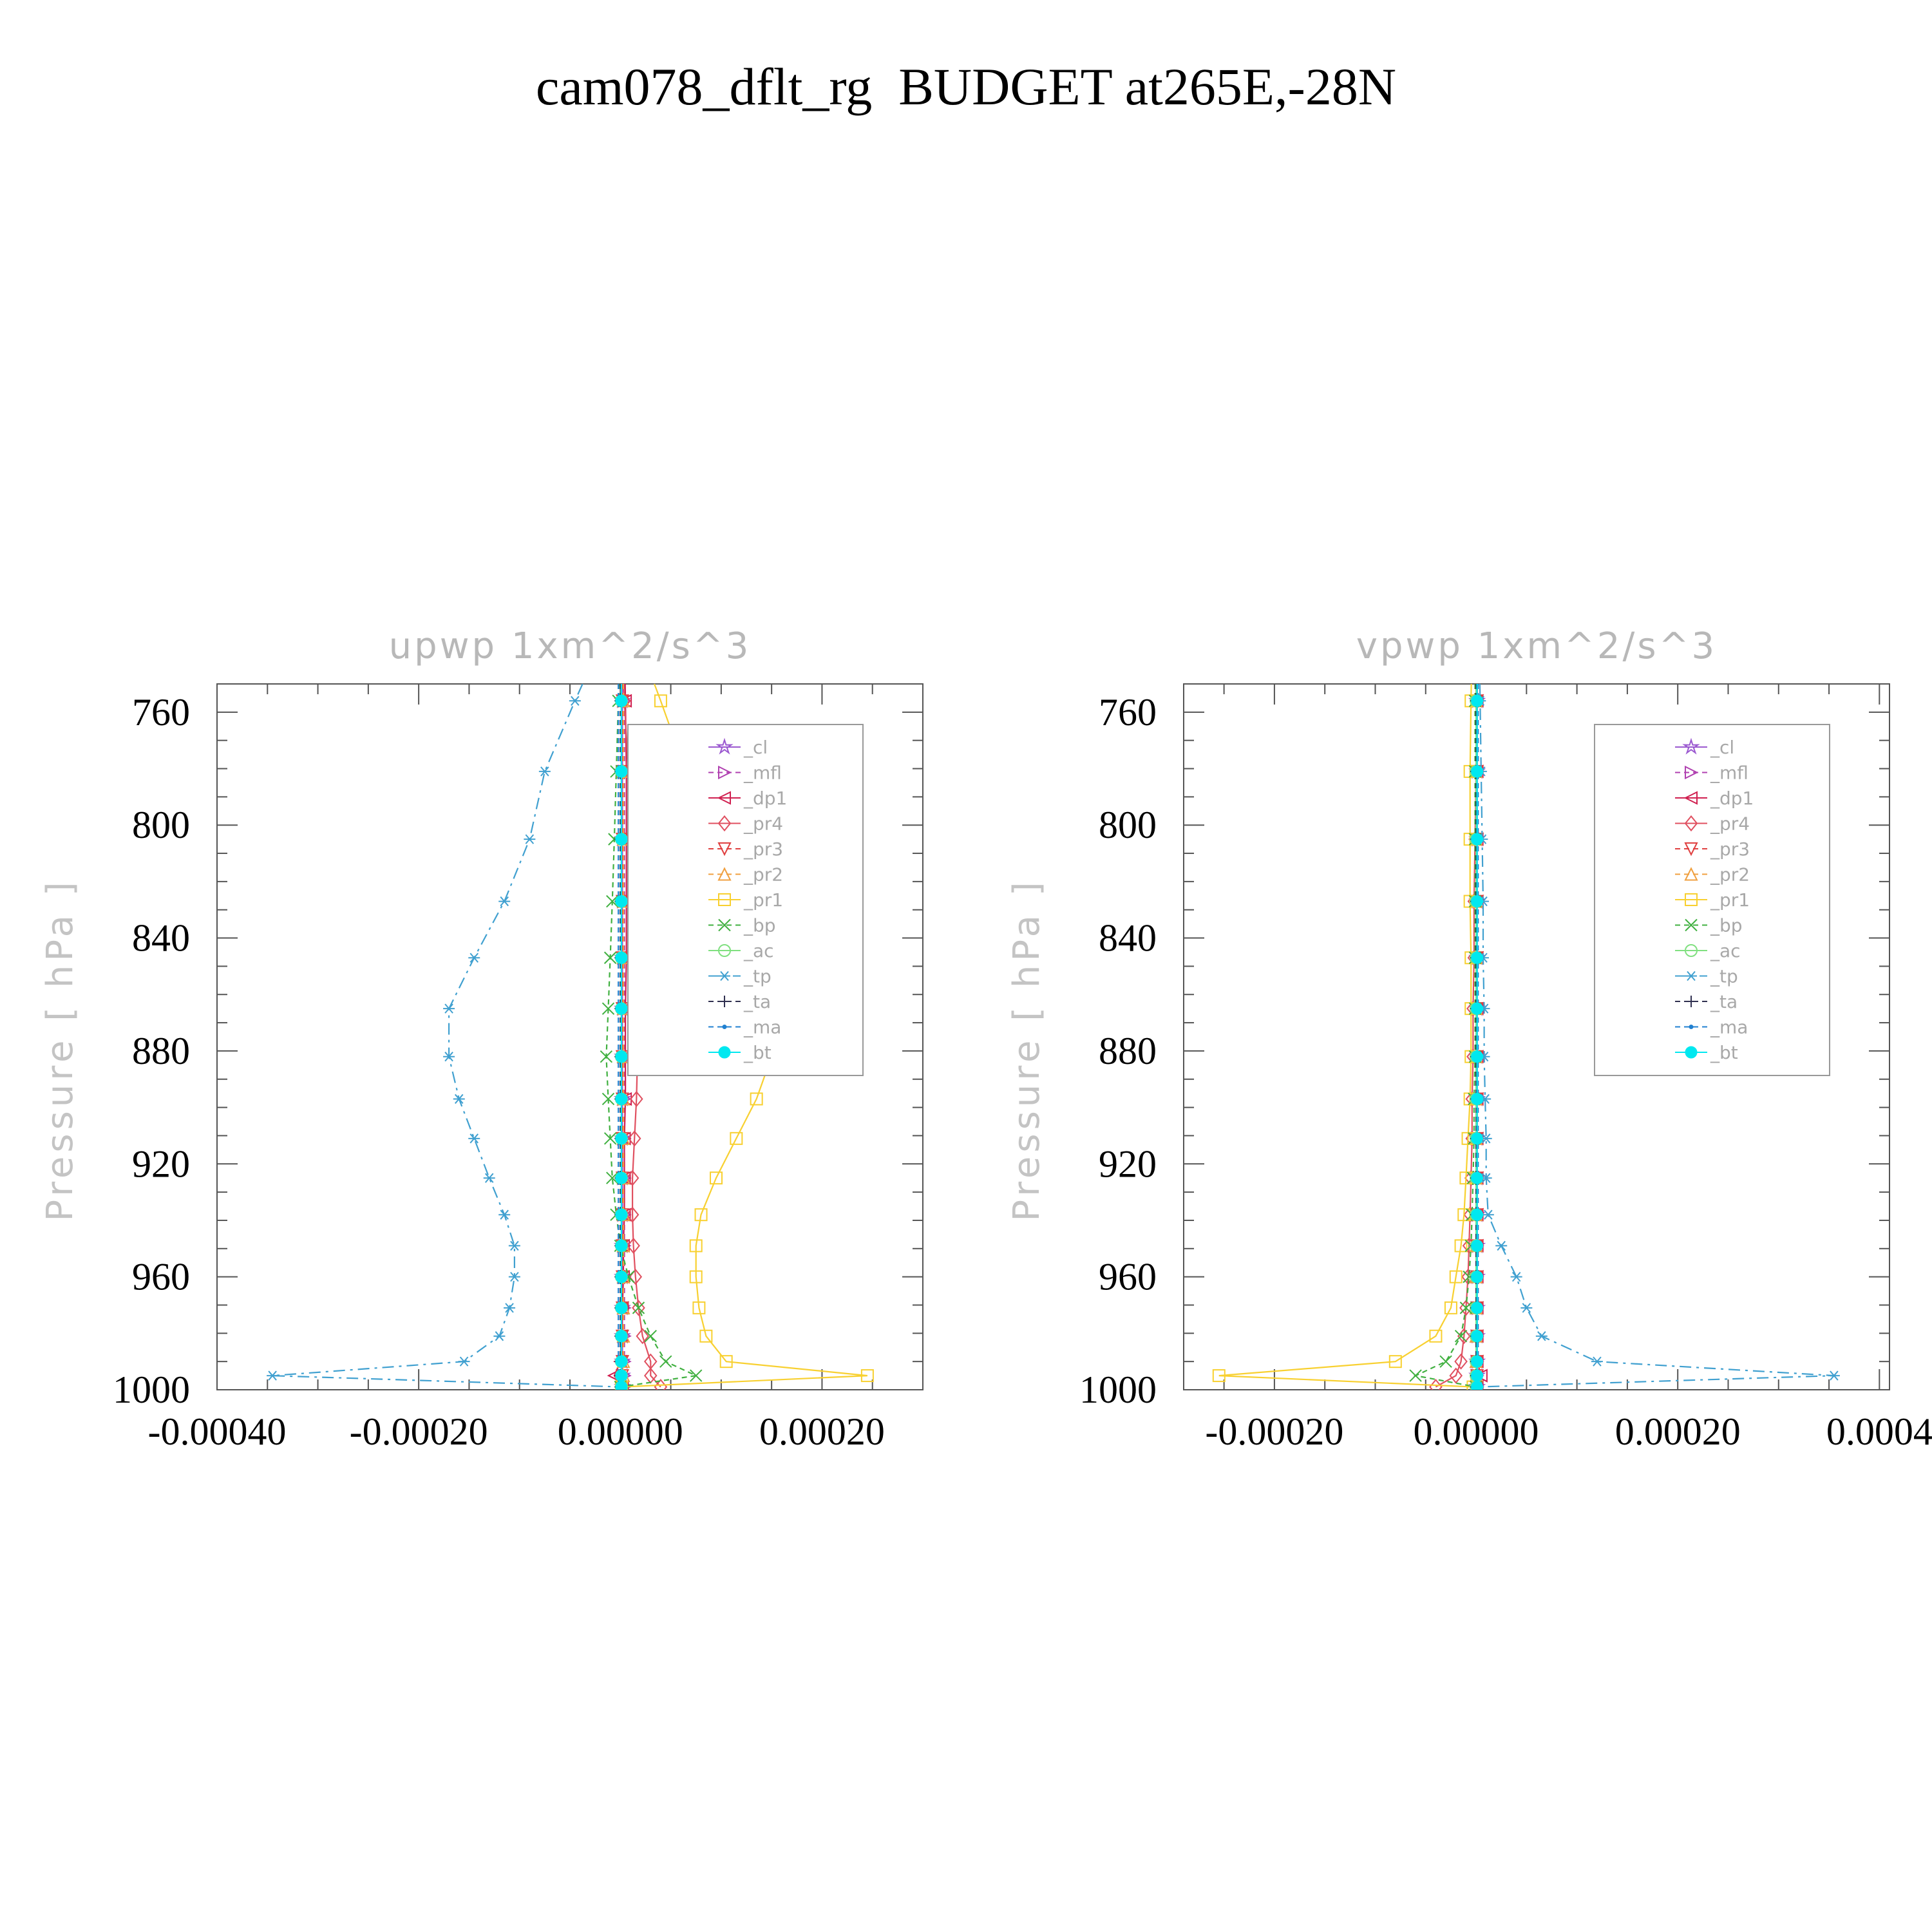 The width and height of the screenshot is (1932, 1932). I want to click on x-tick-label: 0.00000, so click(620, 1432).